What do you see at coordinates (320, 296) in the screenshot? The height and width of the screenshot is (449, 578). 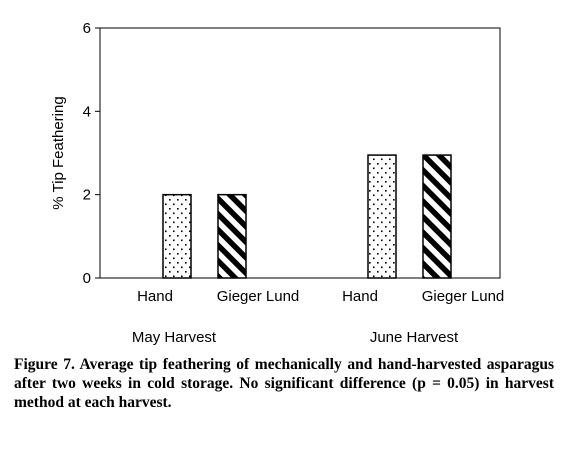 I see `category-labels: Hand Gieger Lund Hand Gieger Lund` at bounding box center [320, 296].